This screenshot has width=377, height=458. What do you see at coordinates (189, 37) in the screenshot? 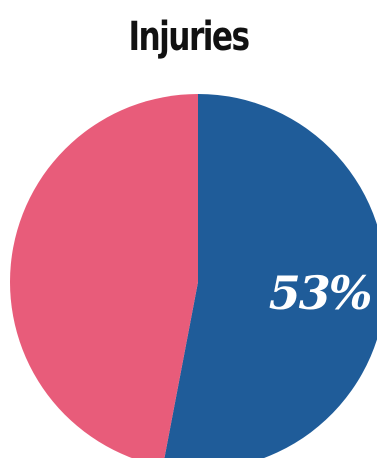
I see `chart-title: Injuries` at bounding box center [189, 37].